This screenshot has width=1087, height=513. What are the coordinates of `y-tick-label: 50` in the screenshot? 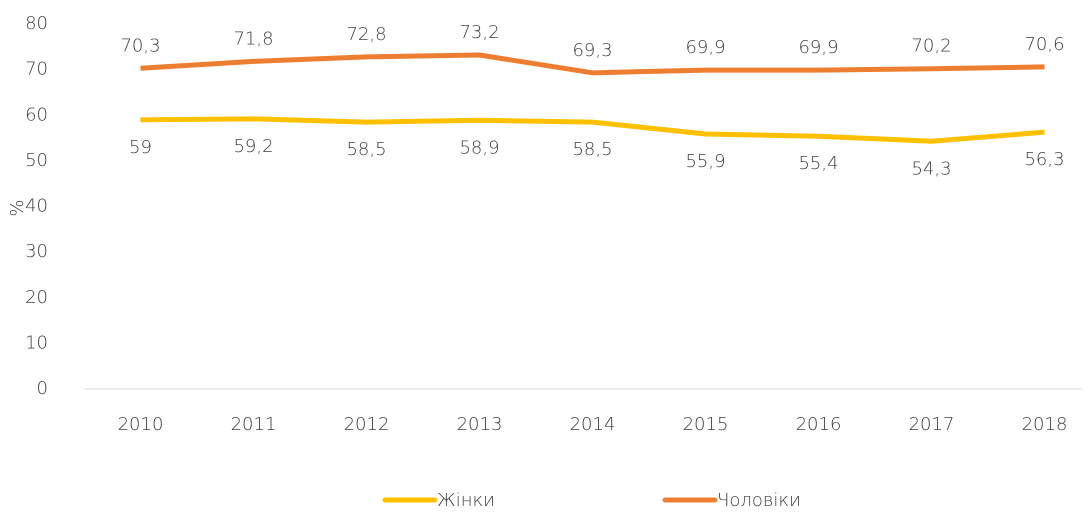 It's located at (36, 160).